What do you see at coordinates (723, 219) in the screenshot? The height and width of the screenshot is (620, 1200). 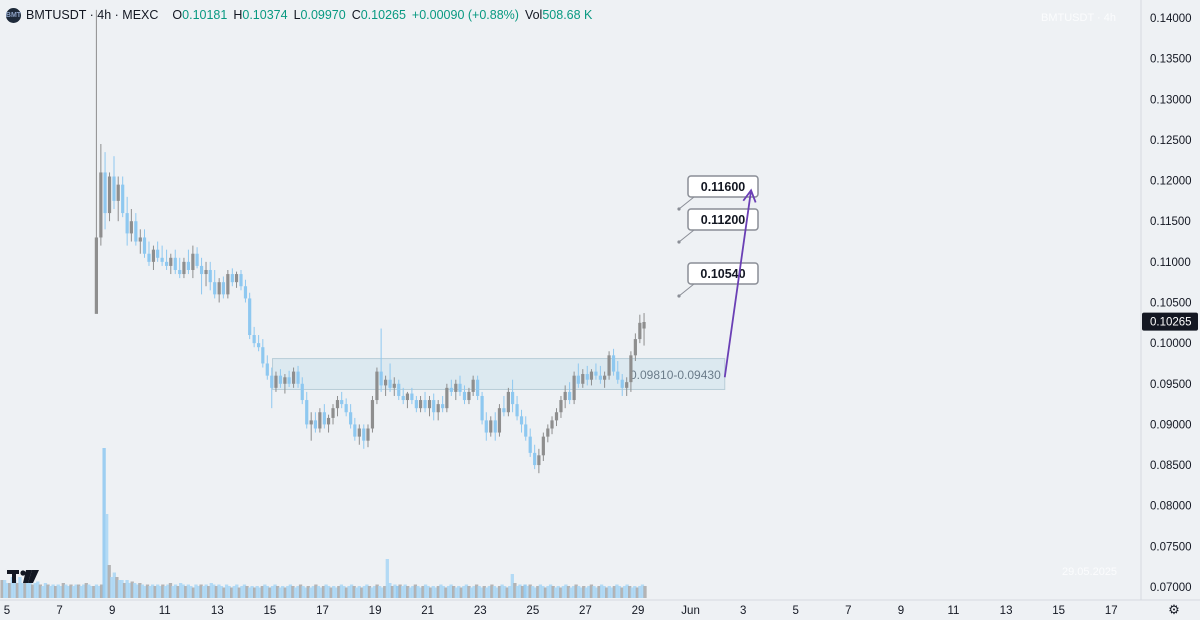 I see `target-label-box` at bounding box center [723, 219].